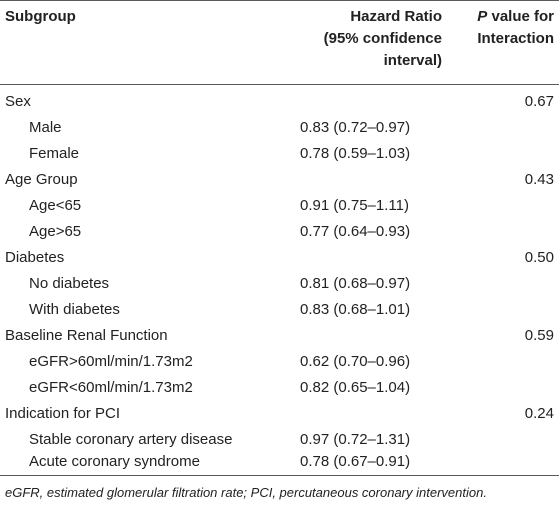 This screenshot has width=559, height=508. What do you see at coordinates (279, 310) in the screenshot?
I see `table-row: With diabetes 0.83 (0.68–1.01)` at bounding box center [279, 310].